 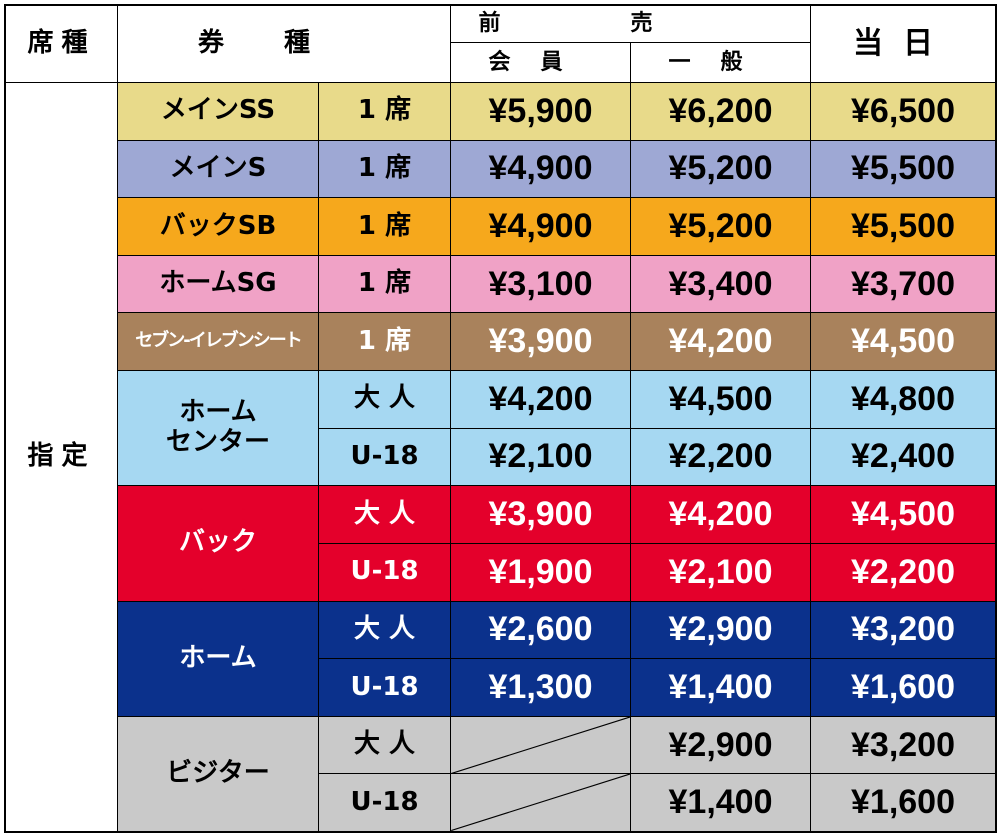 What do you see at coordinates (218, 169) in the screenshot?
I see `seat-name: メインS` at bounding box center [218, 169].